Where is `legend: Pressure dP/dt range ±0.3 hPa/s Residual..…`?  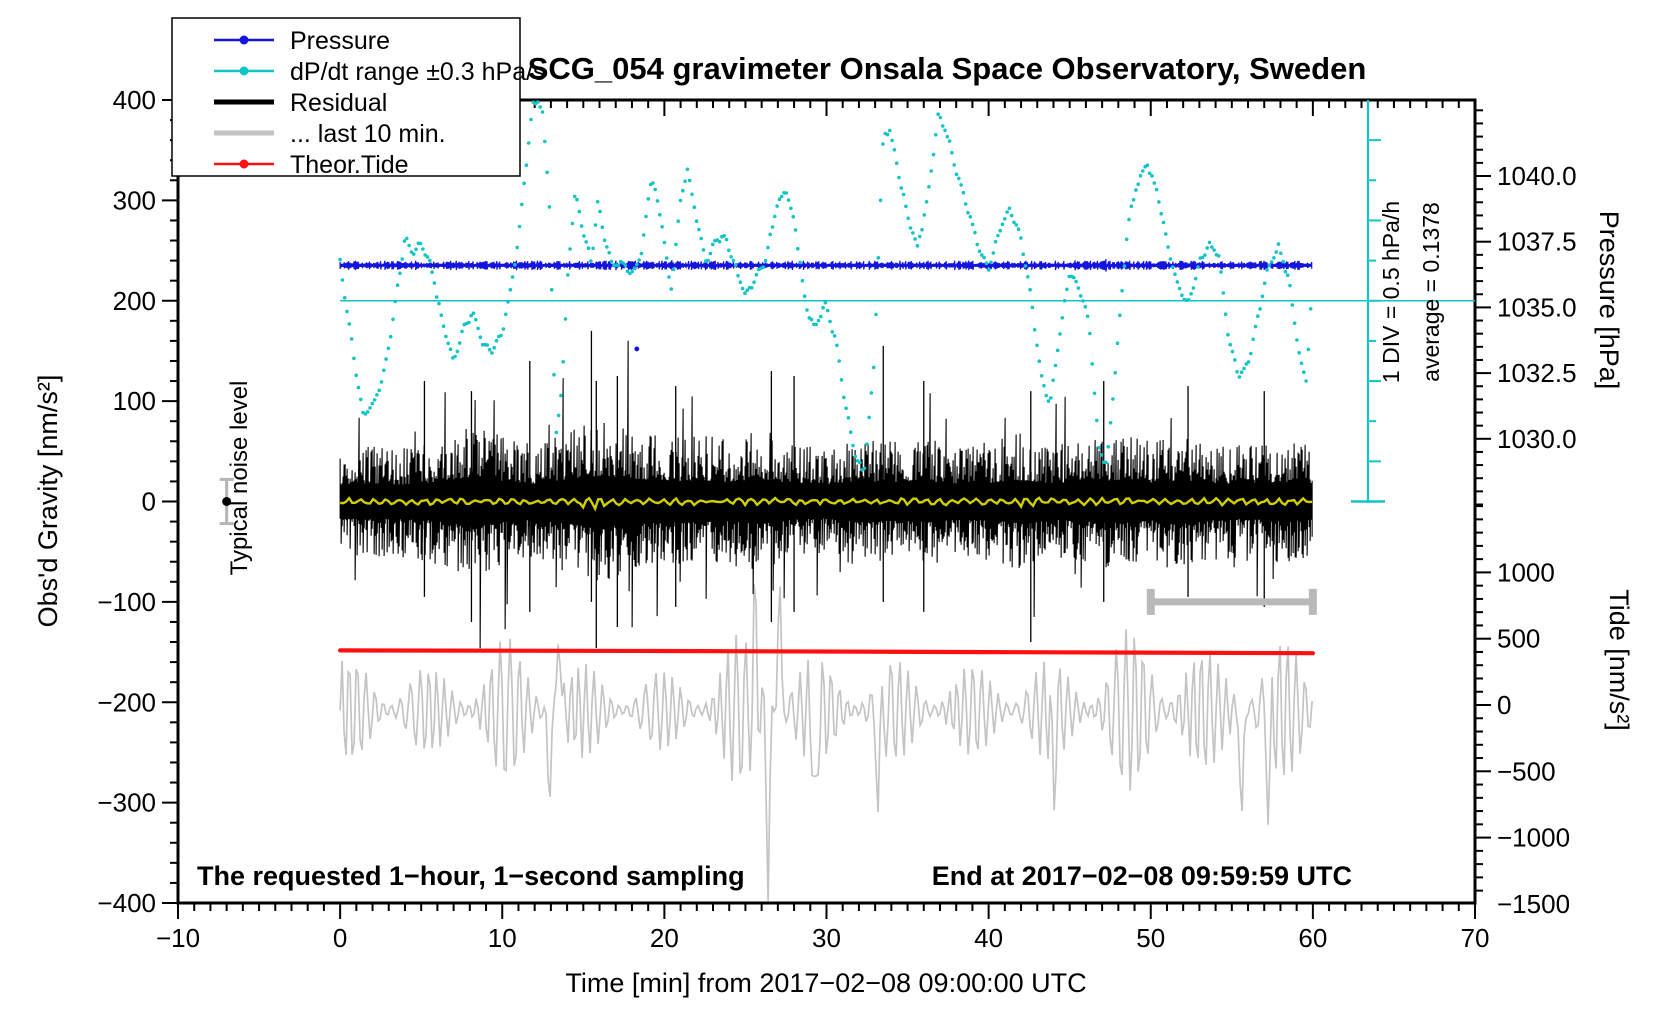
legend: Pressure dP/dt range ±0.3 hPa/s Residual..… is located at coordinates (358, 98).